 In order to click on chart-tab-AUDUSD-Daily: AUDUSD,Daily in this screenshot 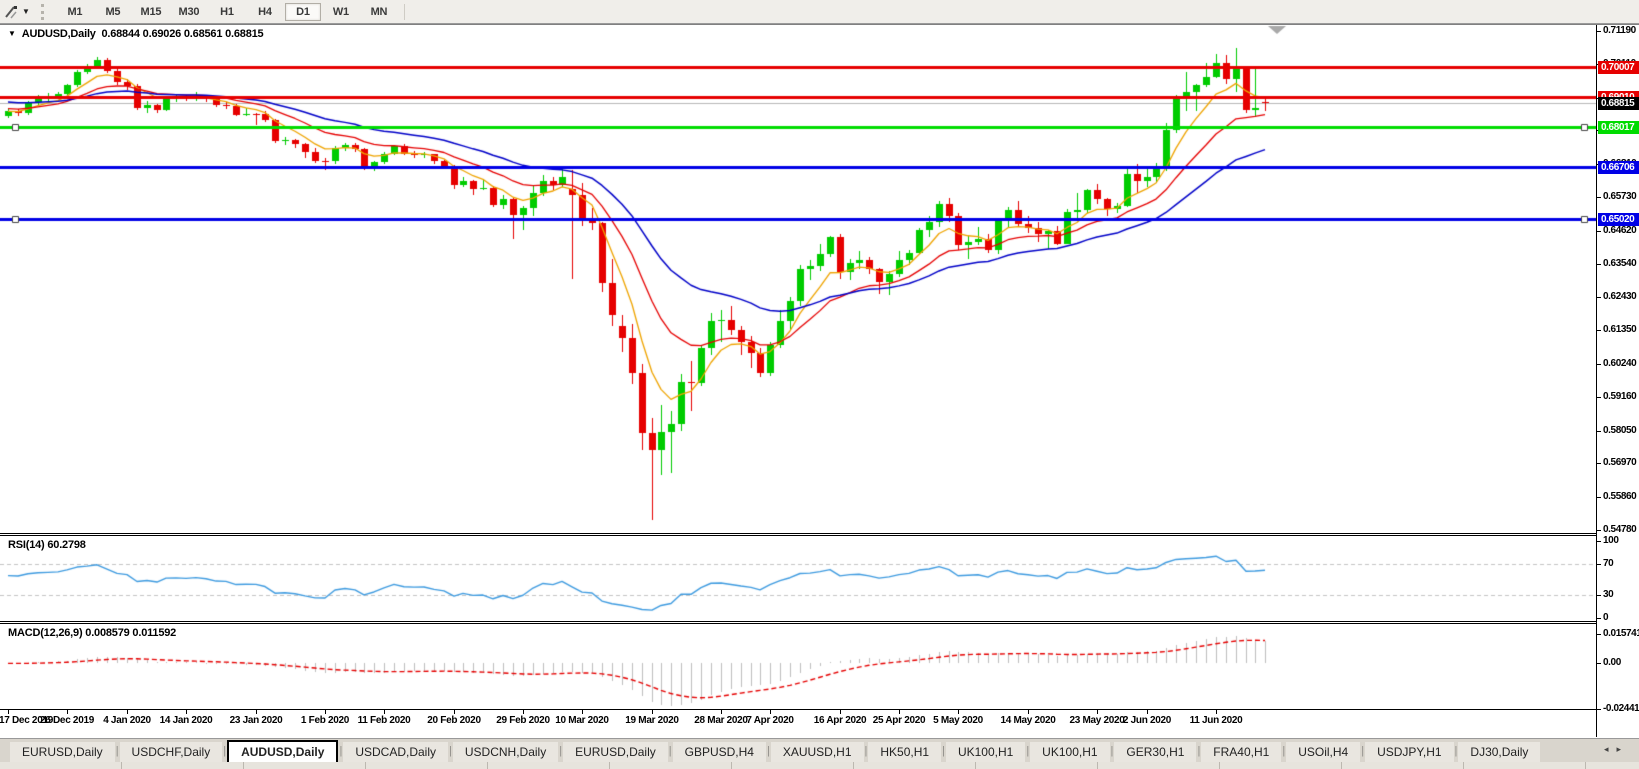, I will do `click(283, 751)`.